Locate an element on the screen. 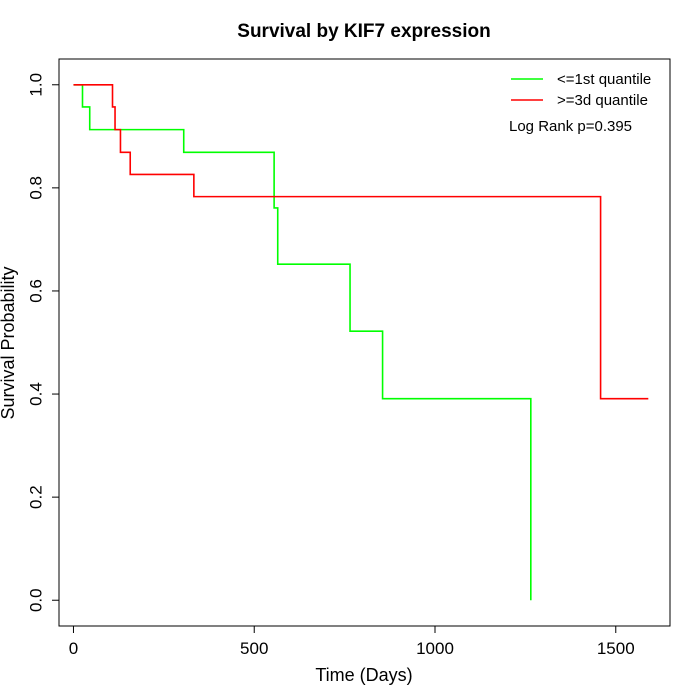  chart-title: Survival by KIF7 expression is located at coordinates (363, 31).